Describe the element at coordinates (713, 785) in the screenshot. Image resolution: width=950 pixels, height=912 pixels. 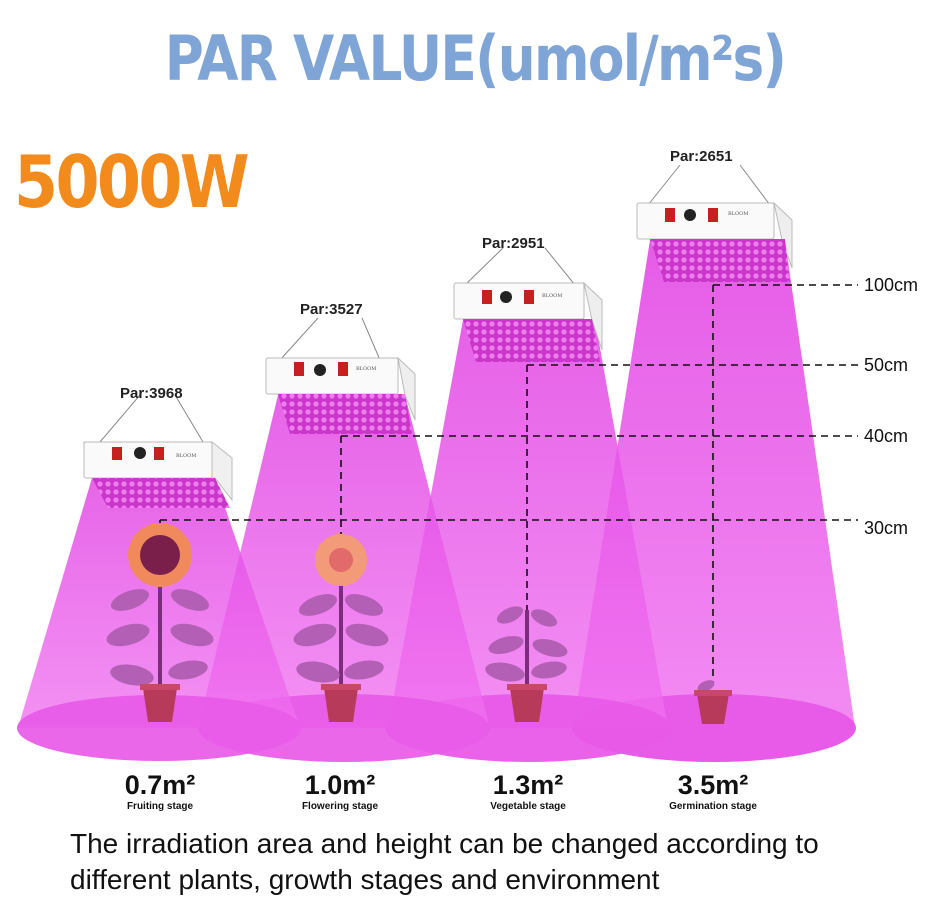
I see `coverage-area-value: 3.5m²` at that location.